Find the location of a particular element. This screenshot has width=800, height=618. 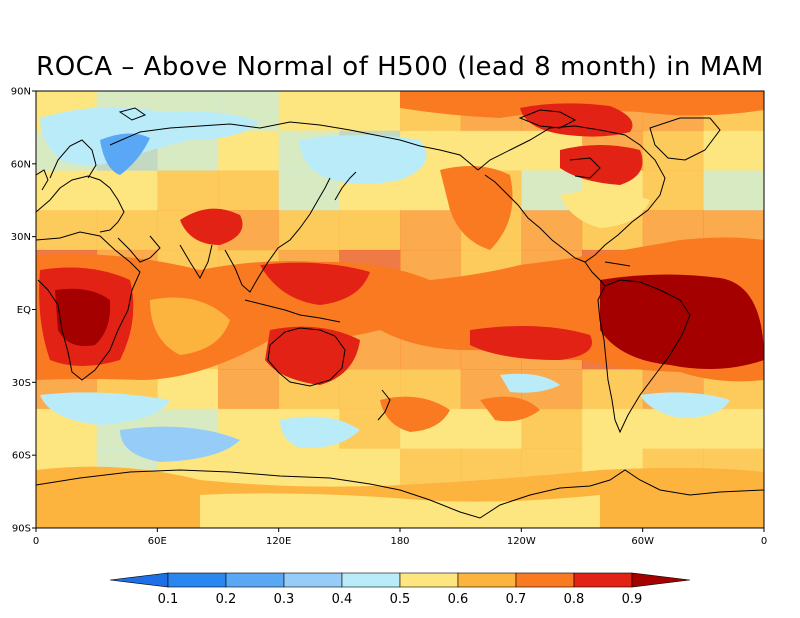

colorbar-label: 0.4 is located at coordinates (342, 599).